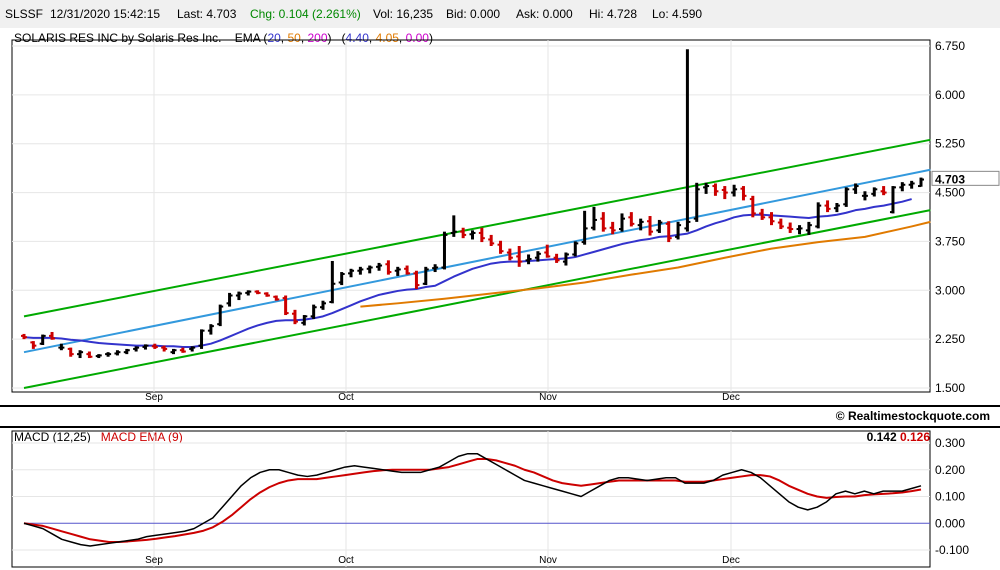 The height and width of the screenshot is (570, 1000). I want to click on price-y-tick: 3.750, so click(950, 241).